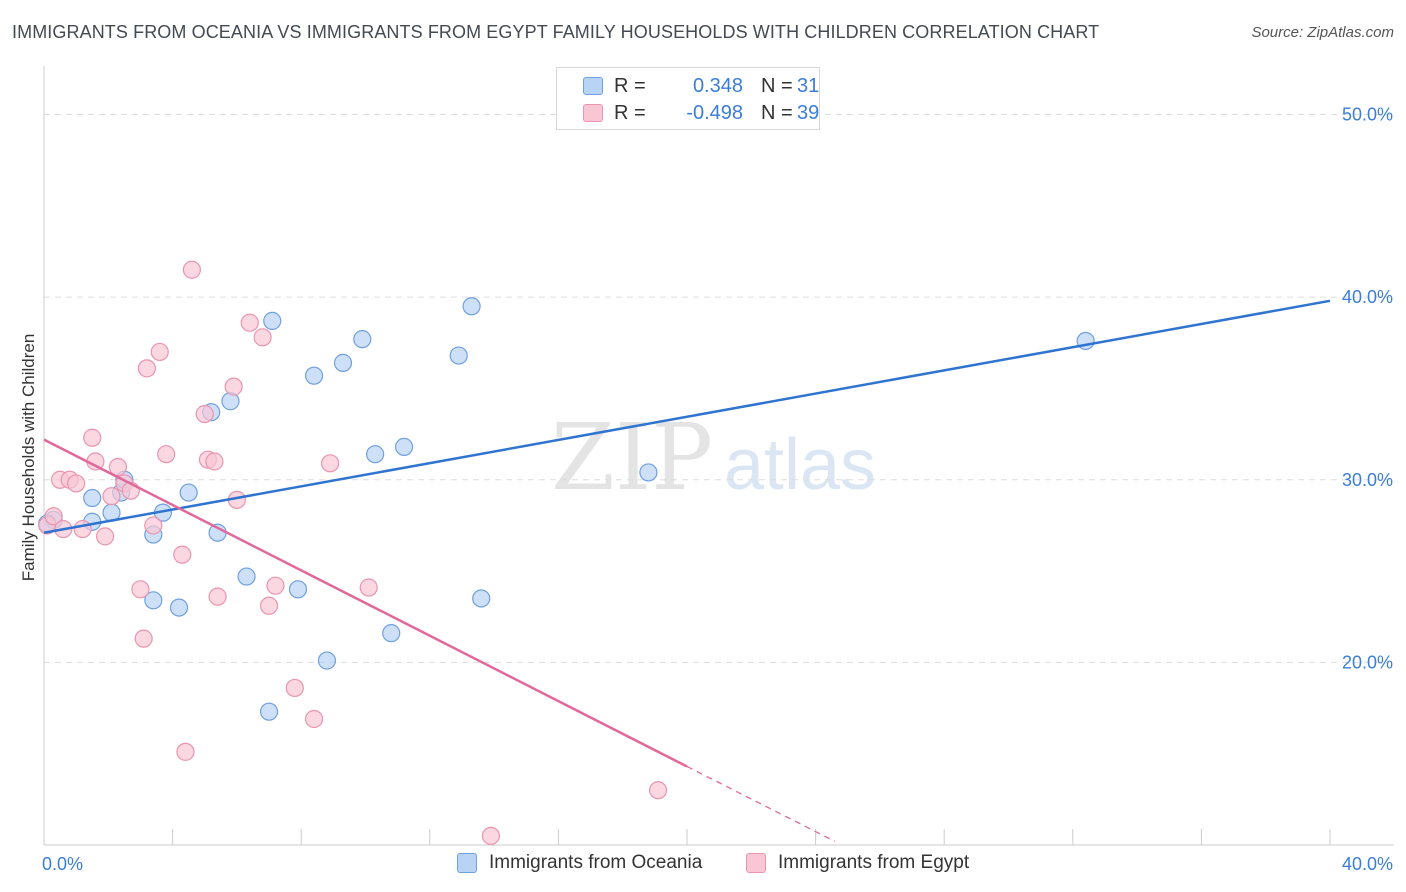 Image resolution: width=1406 pixels, height=892 pixels. What do you see at coordinates (761, 803) in the screenshot?
I see `pink-trend-extension` at bounding box center [761, 803].